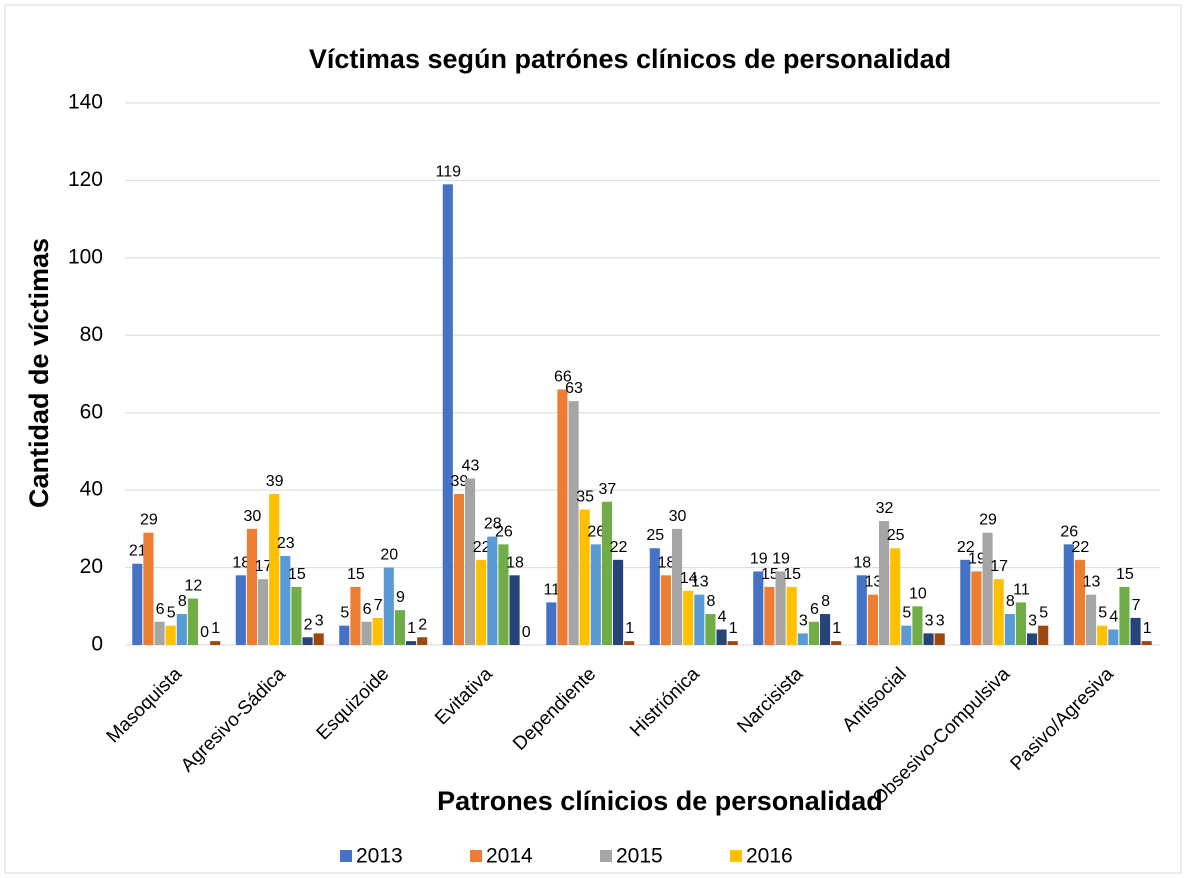 The width and height of the screenshot is (1186, 878). What do you see at coordinates (91, 334) in the screenshot?
I see `y-tick-label: 80` at bounding box center [91, 334].